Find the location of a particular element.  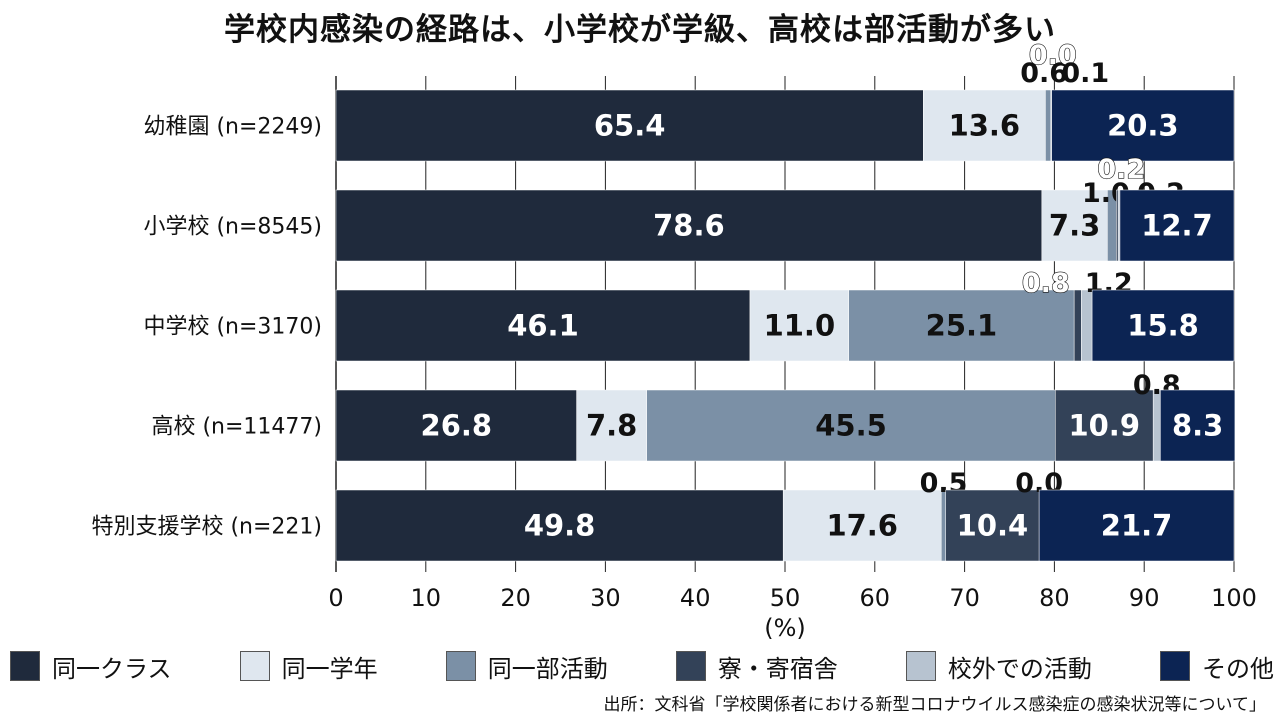

legend-label: その他 is located at coordinates (1238, 668).